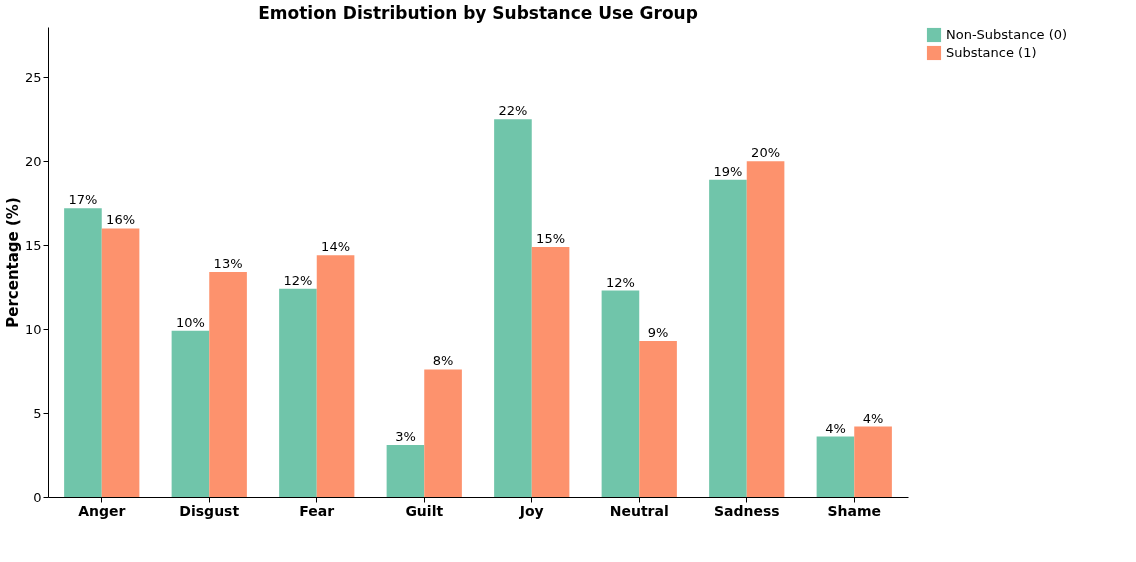  What do you see at coordinates (1007, 34) in the screenshot?
I see `legend-label: Non-Substance (0)` at bounding box center [1007, 34].